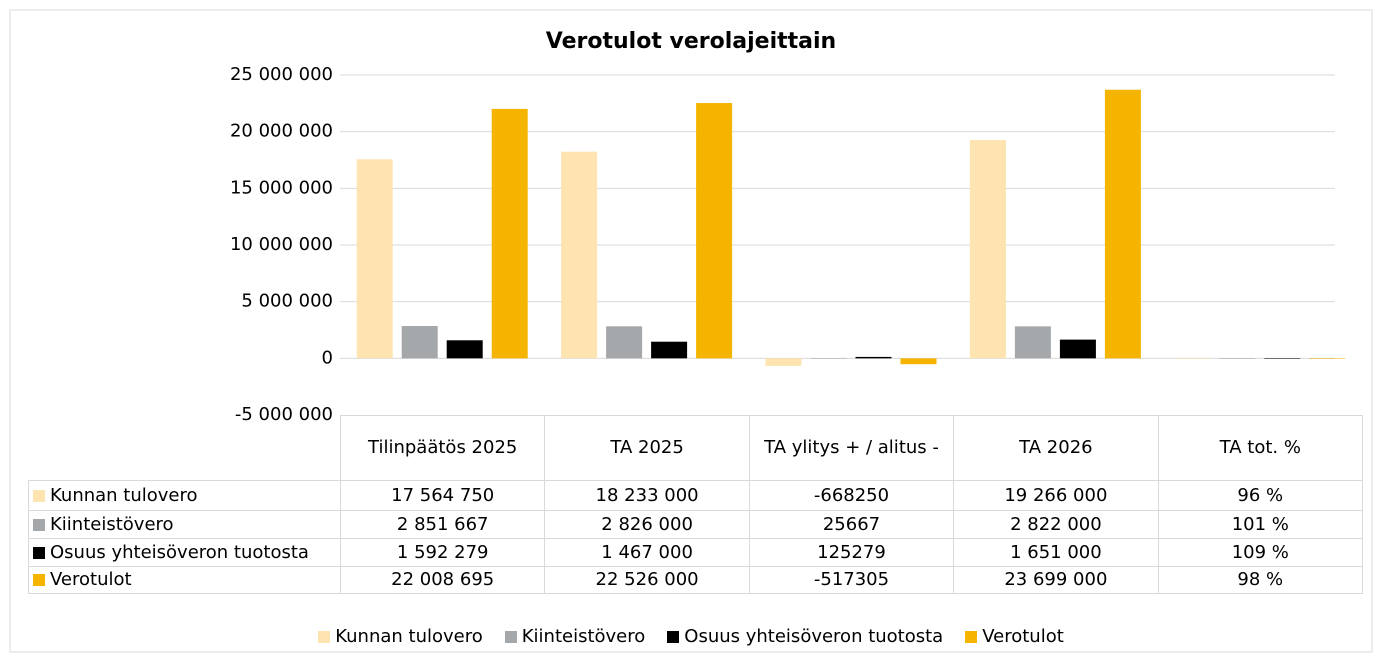 Image resolution: width=1382 pixels, height=657 pixels. Describe the element at coordinates (691, 41) in the screenshot. I see `chart-title: Verotulot verolajeittain` at that location.